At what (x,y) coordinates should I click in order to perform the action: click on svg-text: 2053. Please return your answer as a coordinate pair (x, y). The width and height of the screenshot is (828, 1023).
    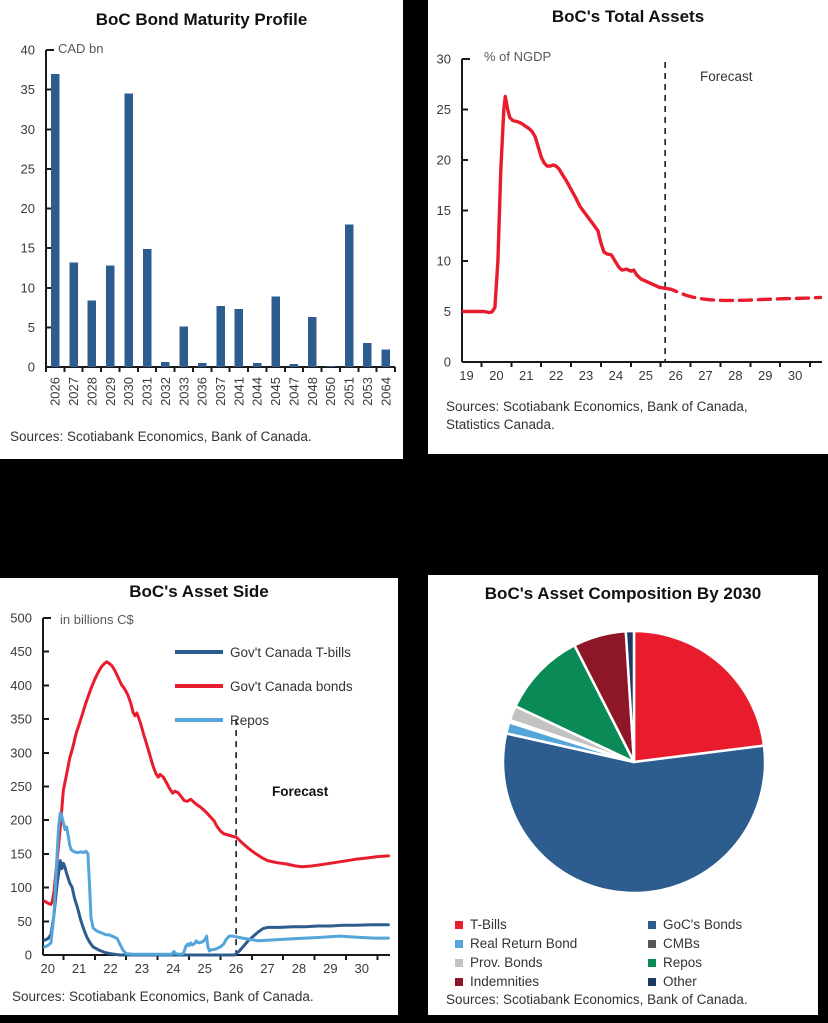
    Looking at the image, I should click on (367, 391).